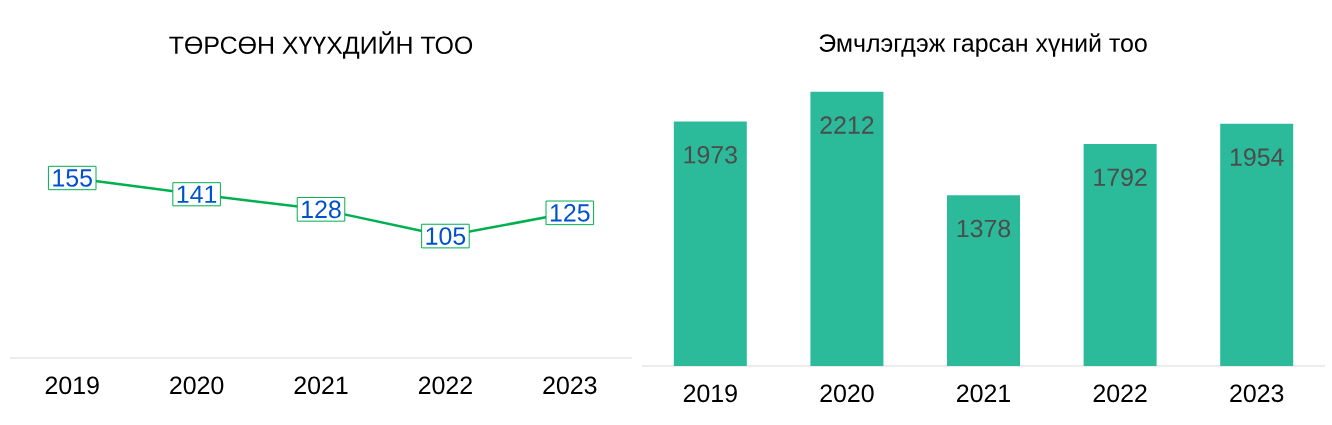 The image size is (1332, 425). I want to click on data-label: 1378, so click(984, 228).